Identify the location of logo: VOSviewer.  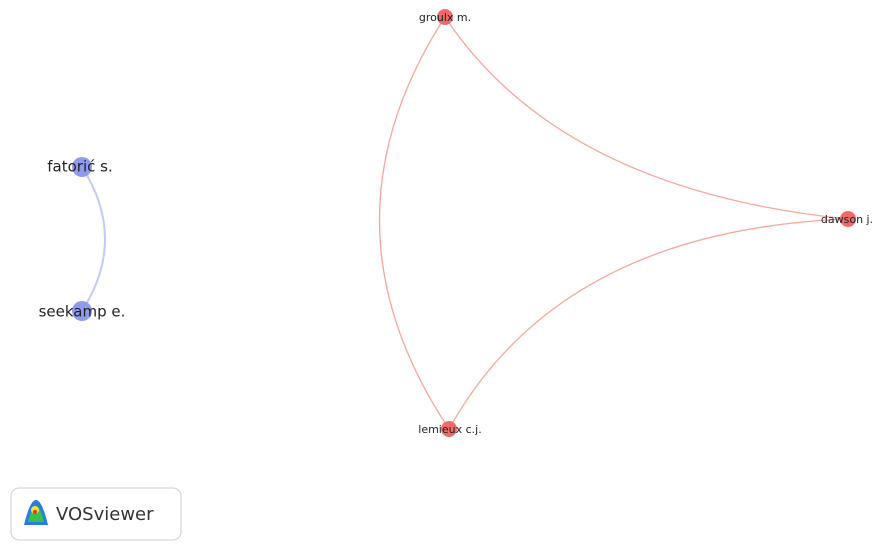
(96, 514).